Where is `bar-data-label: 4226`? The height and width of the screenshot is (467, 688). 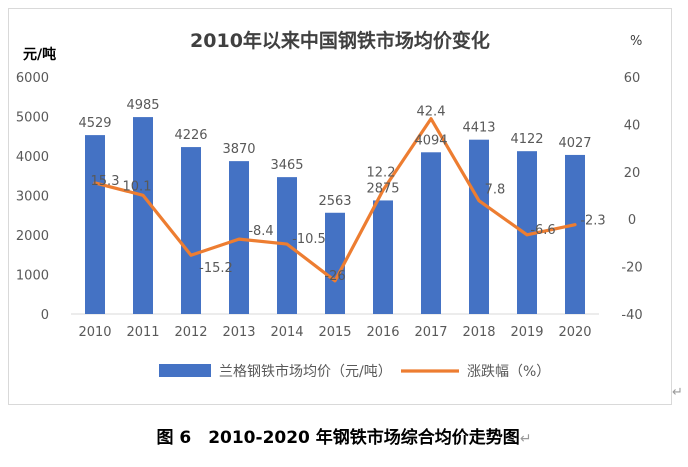
bar-data-label: 4226 is located at coordinates (190, 135).